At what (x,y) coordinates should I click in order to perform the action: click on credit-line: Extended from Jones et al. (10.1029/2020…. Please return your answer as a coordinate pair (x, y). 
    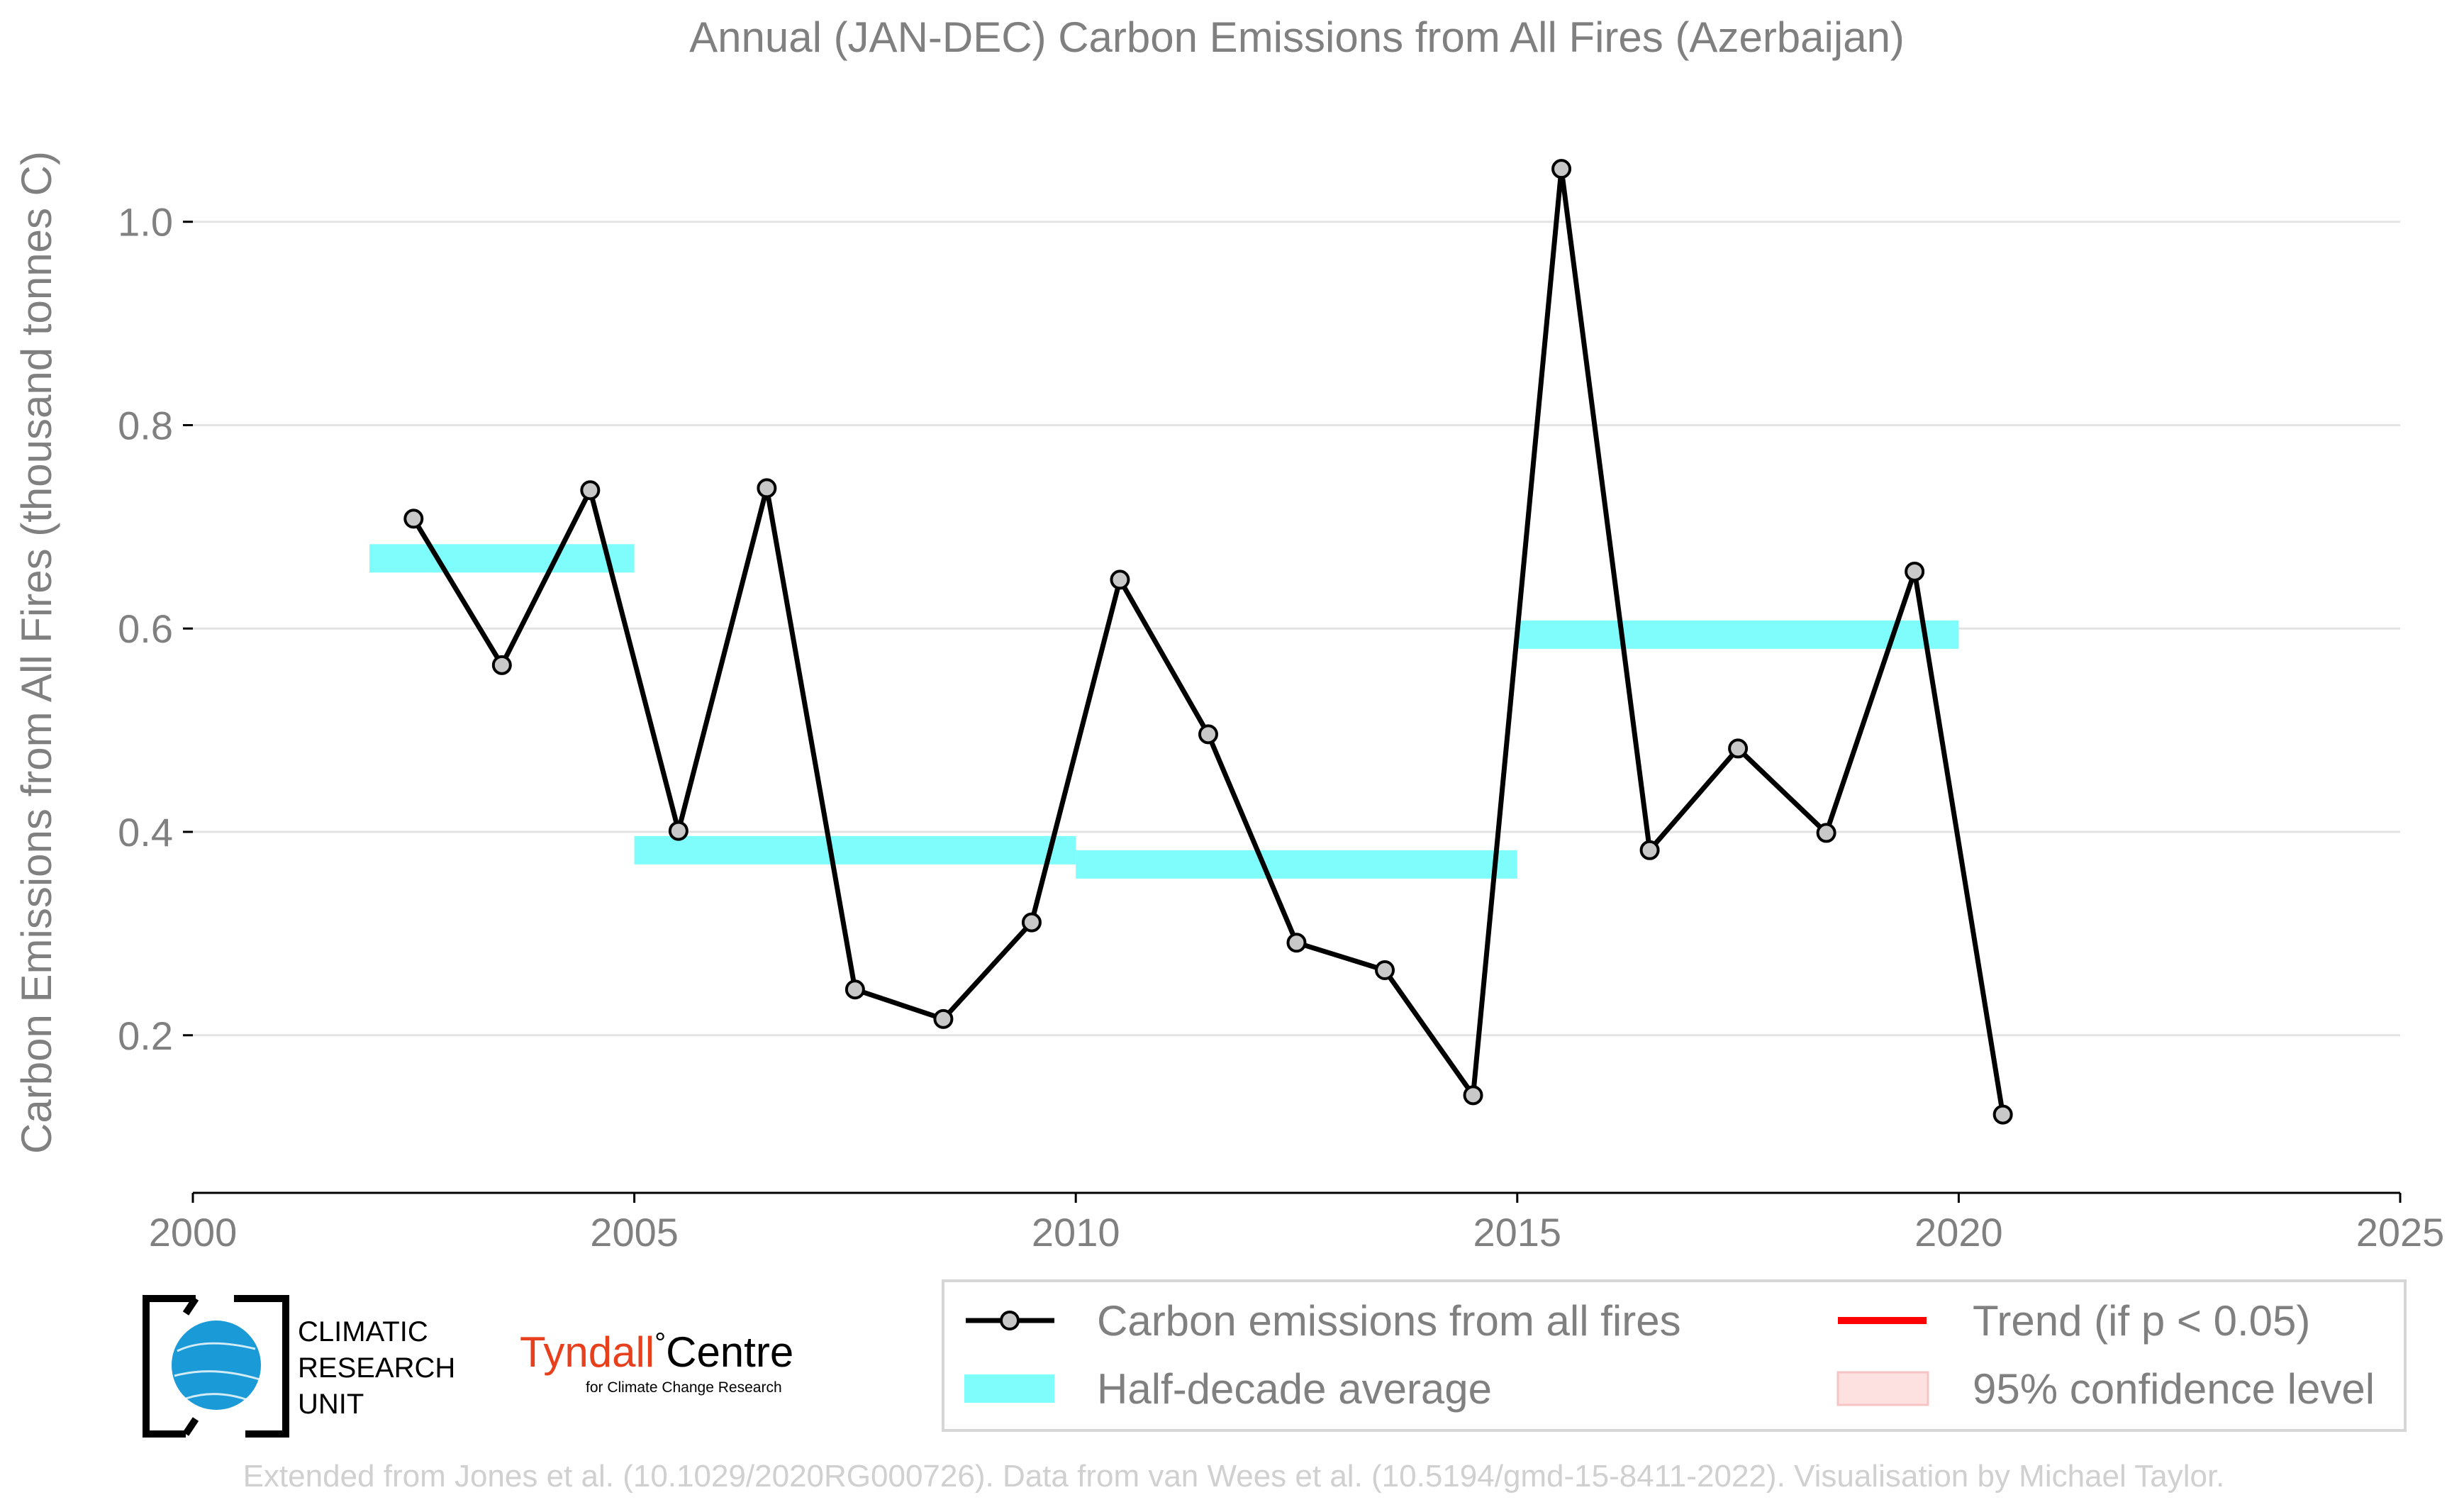
    Looking at the image, I should click on (1234, 1476).